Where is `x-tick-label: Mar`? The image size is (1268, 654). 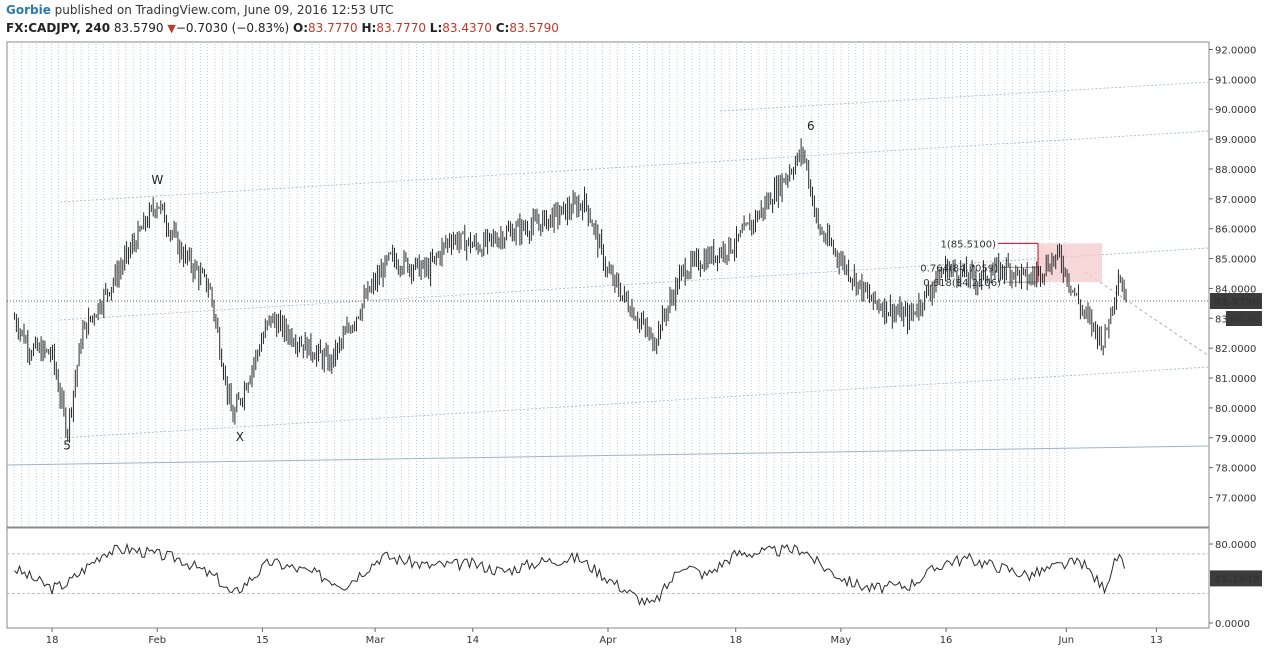
x-tick-label: Mar is located at coordinates (376, 640).